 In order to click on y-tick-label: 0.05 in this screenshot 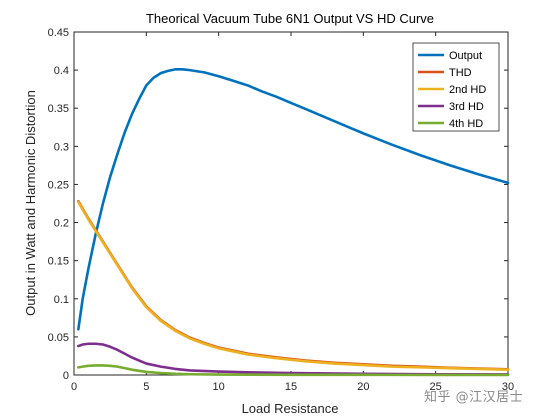, I will do `click(58, 338)`.